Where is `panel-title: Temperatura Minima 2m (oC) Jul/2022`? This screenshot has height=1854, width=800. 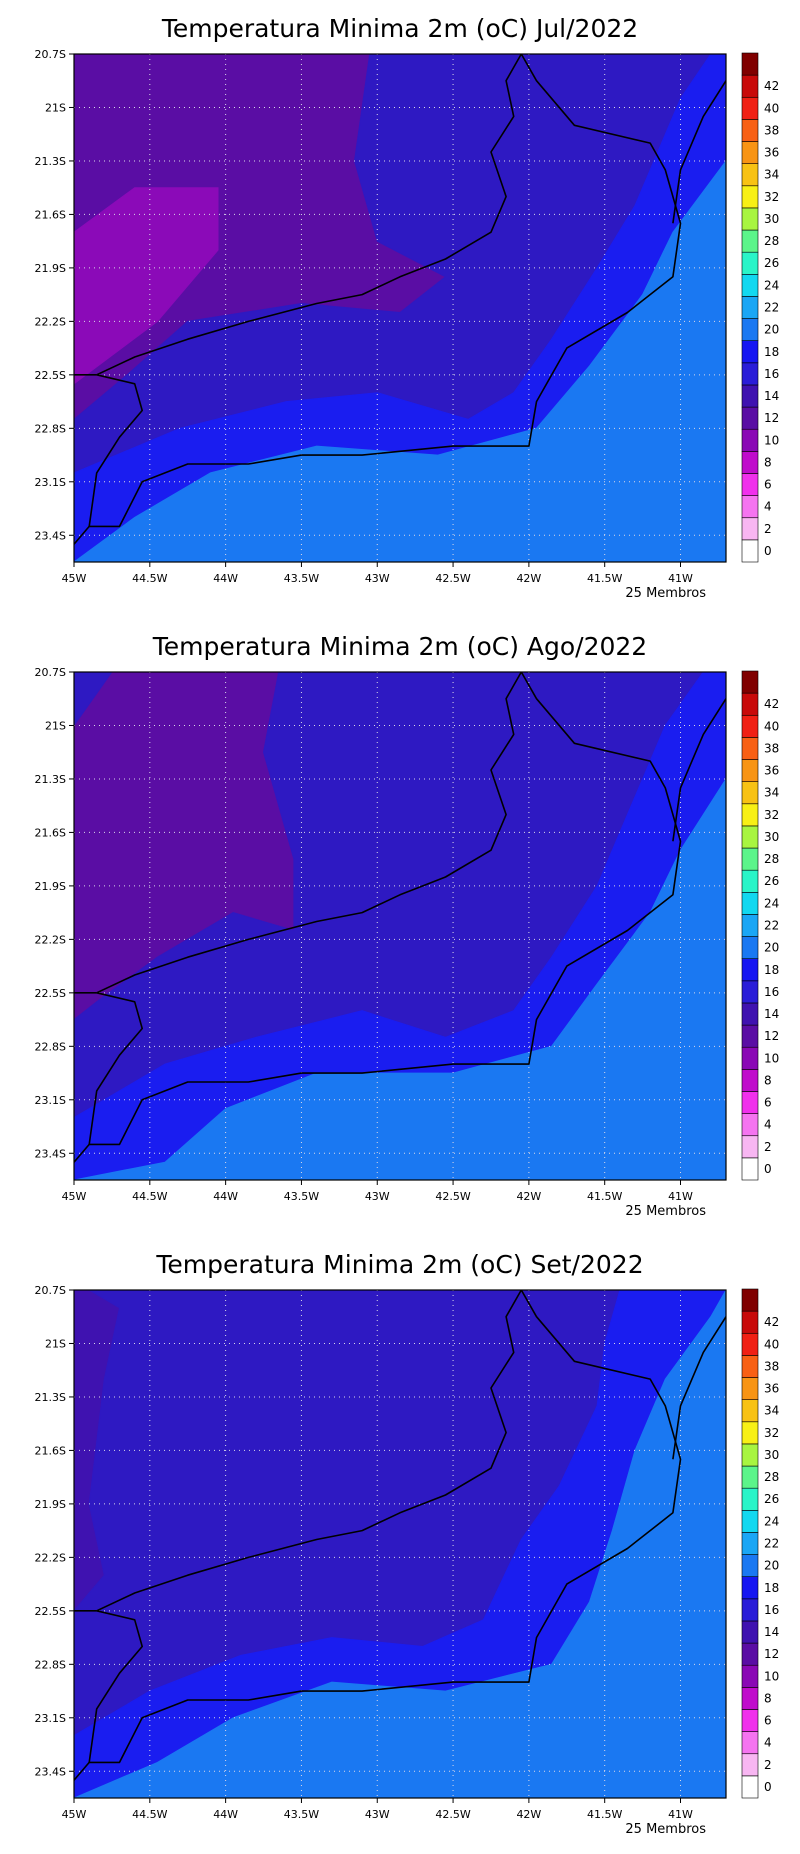
panel-title: Temperatura Minima 2m (oC) Jul/2022 is located at coordinates (400, 28).